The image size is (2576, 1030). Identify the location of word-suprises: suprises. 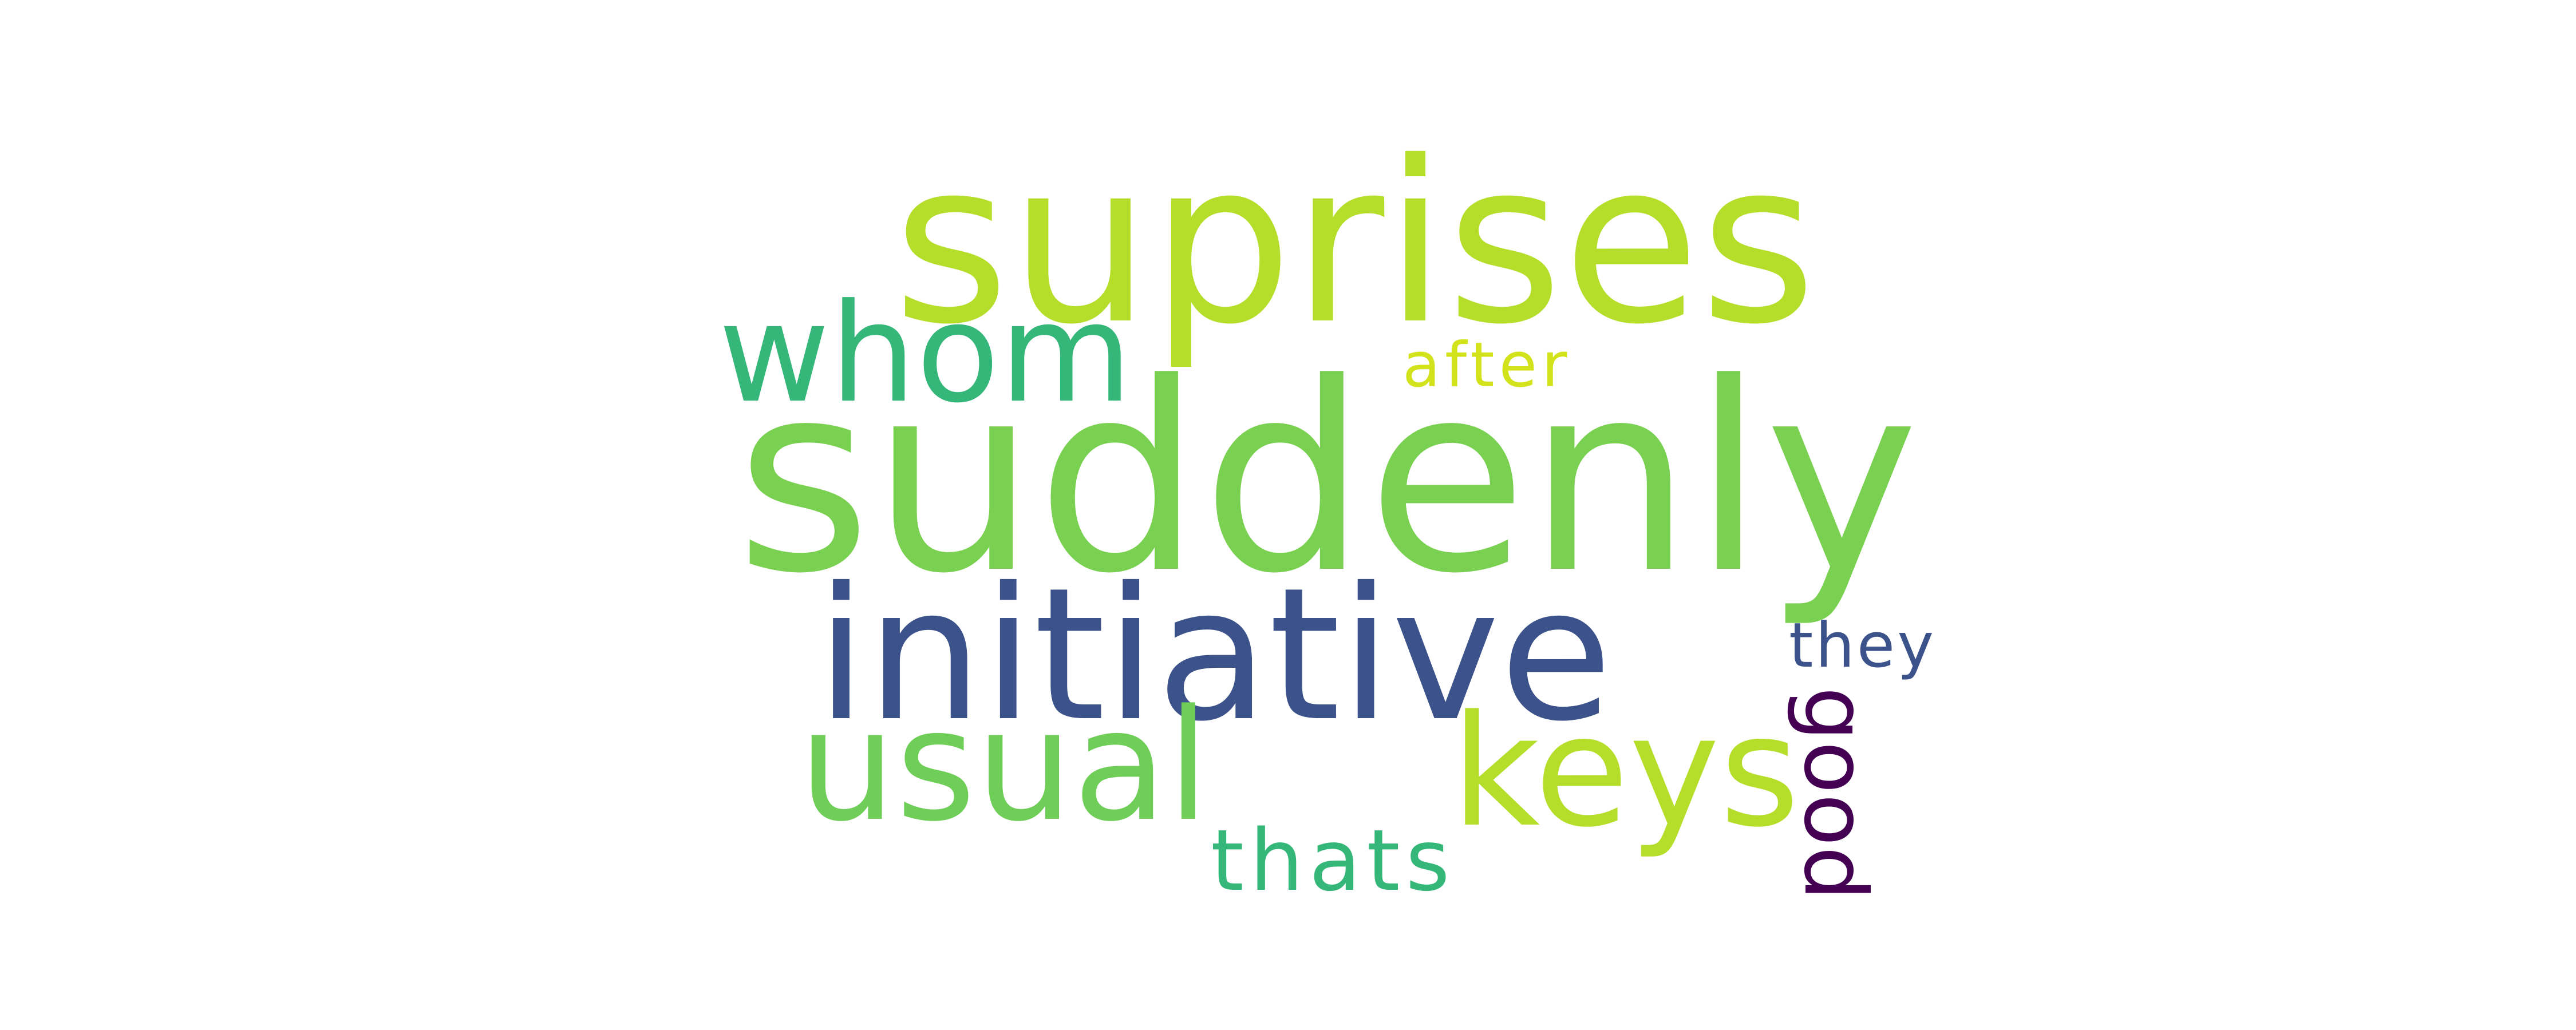
(1354, 243).